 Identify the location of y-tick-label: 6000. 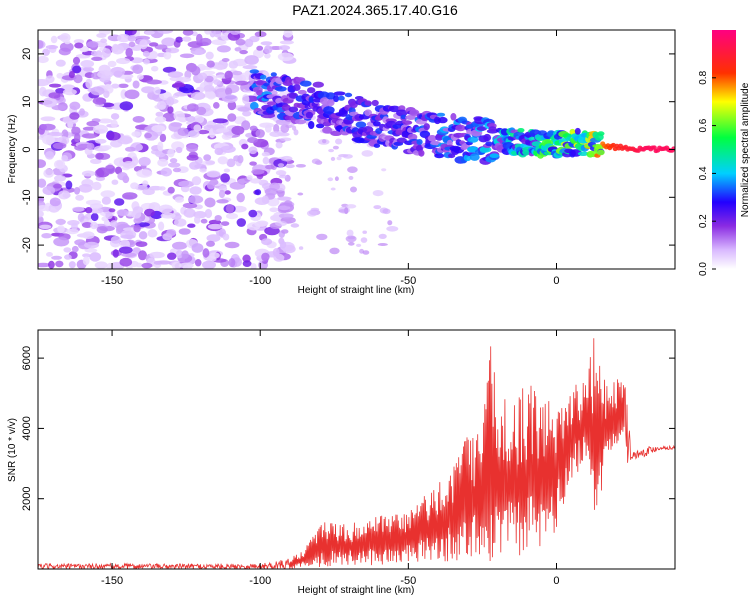
(27, 358).